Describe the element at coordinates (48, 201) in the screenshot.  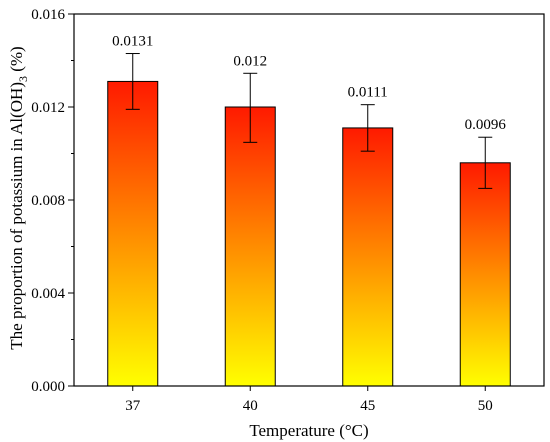
I see `y-tick-label: 0.008` at that location.